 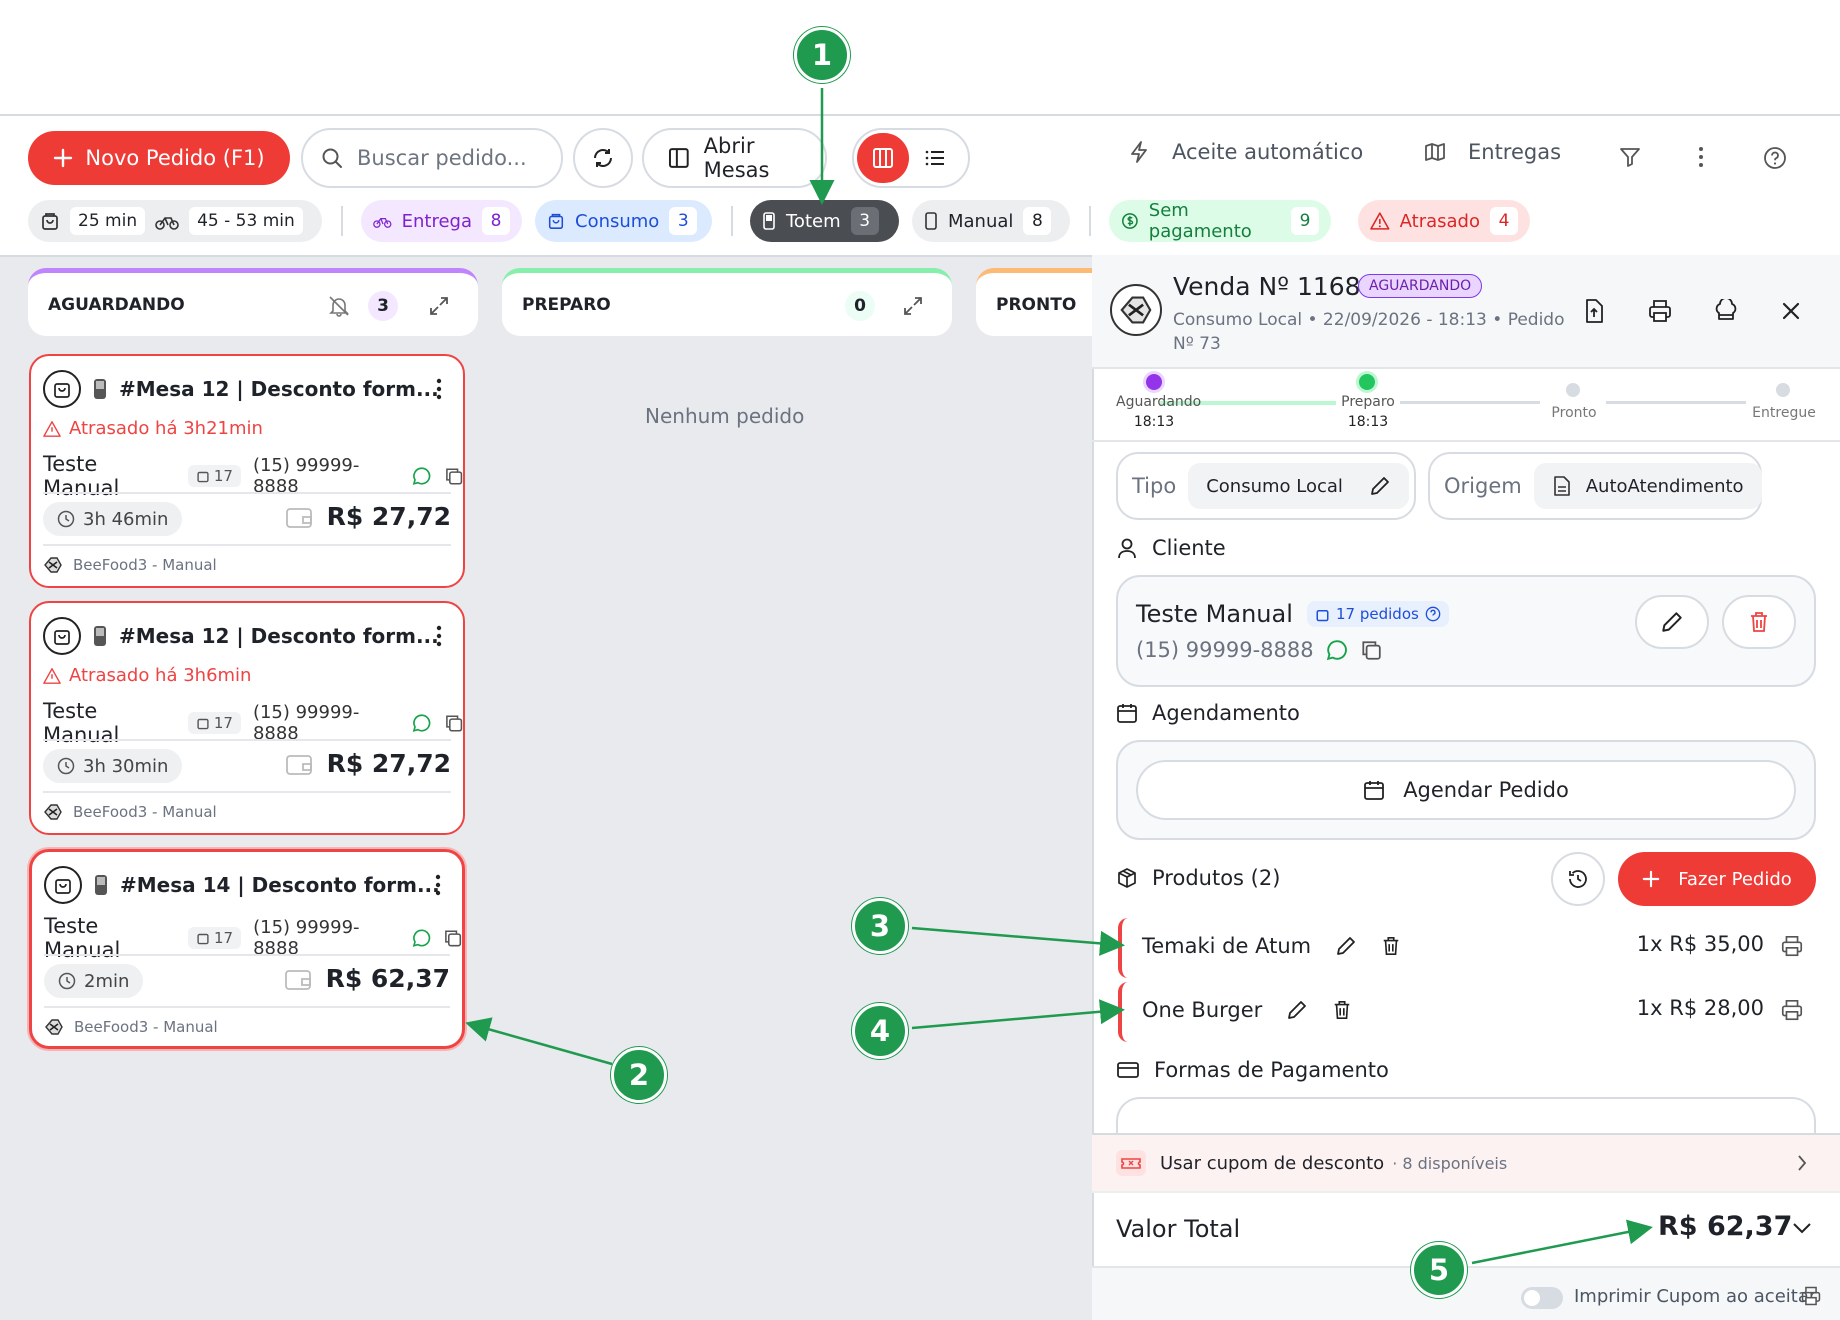 I want to click on total-label: Valor Total, so click(x=1178, y=1229).